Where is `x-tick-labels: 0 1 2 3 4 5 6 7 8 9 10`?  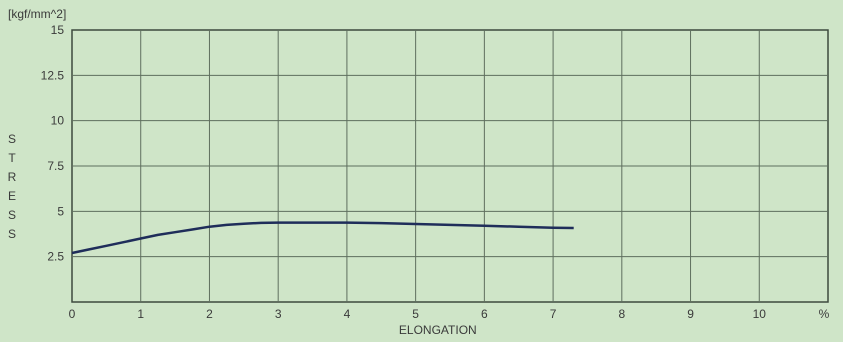 x-tick-labels: 0 1 2 3 4 5 6 7 8 9 10 is located at coordinates (418, 314).